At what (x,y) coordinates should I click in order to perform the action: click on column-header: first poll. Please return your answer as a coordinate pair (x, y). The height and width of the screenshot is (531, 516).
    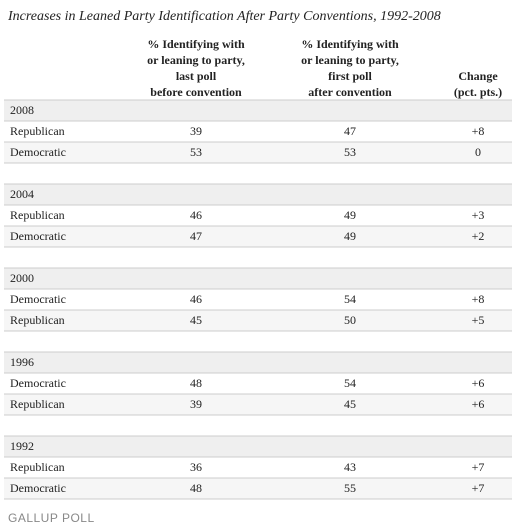
    Looking at the image, I should click on (350, 76).